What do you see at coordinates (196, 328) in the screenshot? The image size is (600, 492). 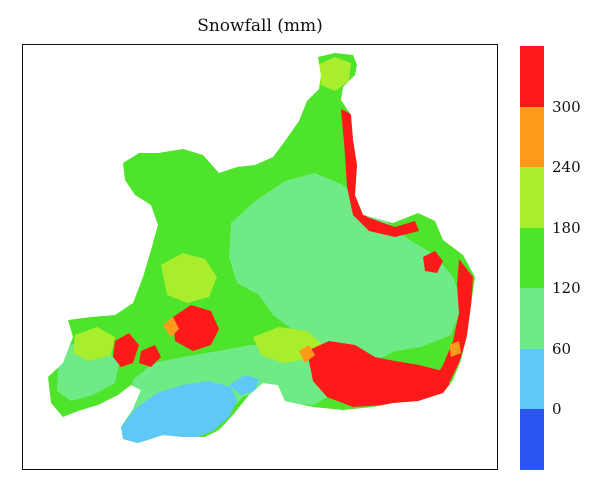 I see `region-over-300-mountain-west` at bounding box center [196, 328].